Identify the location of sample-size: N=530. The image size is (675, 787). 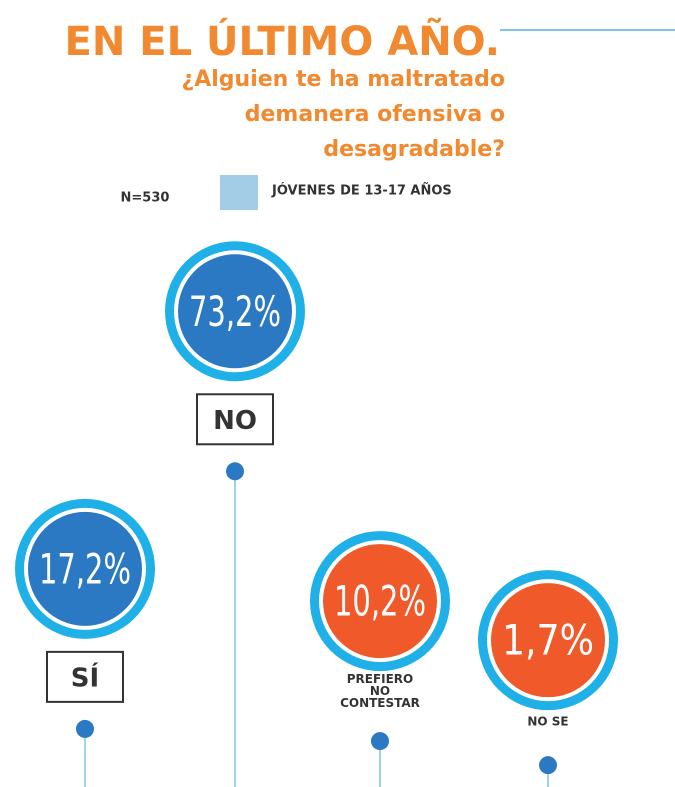
(145, 198).